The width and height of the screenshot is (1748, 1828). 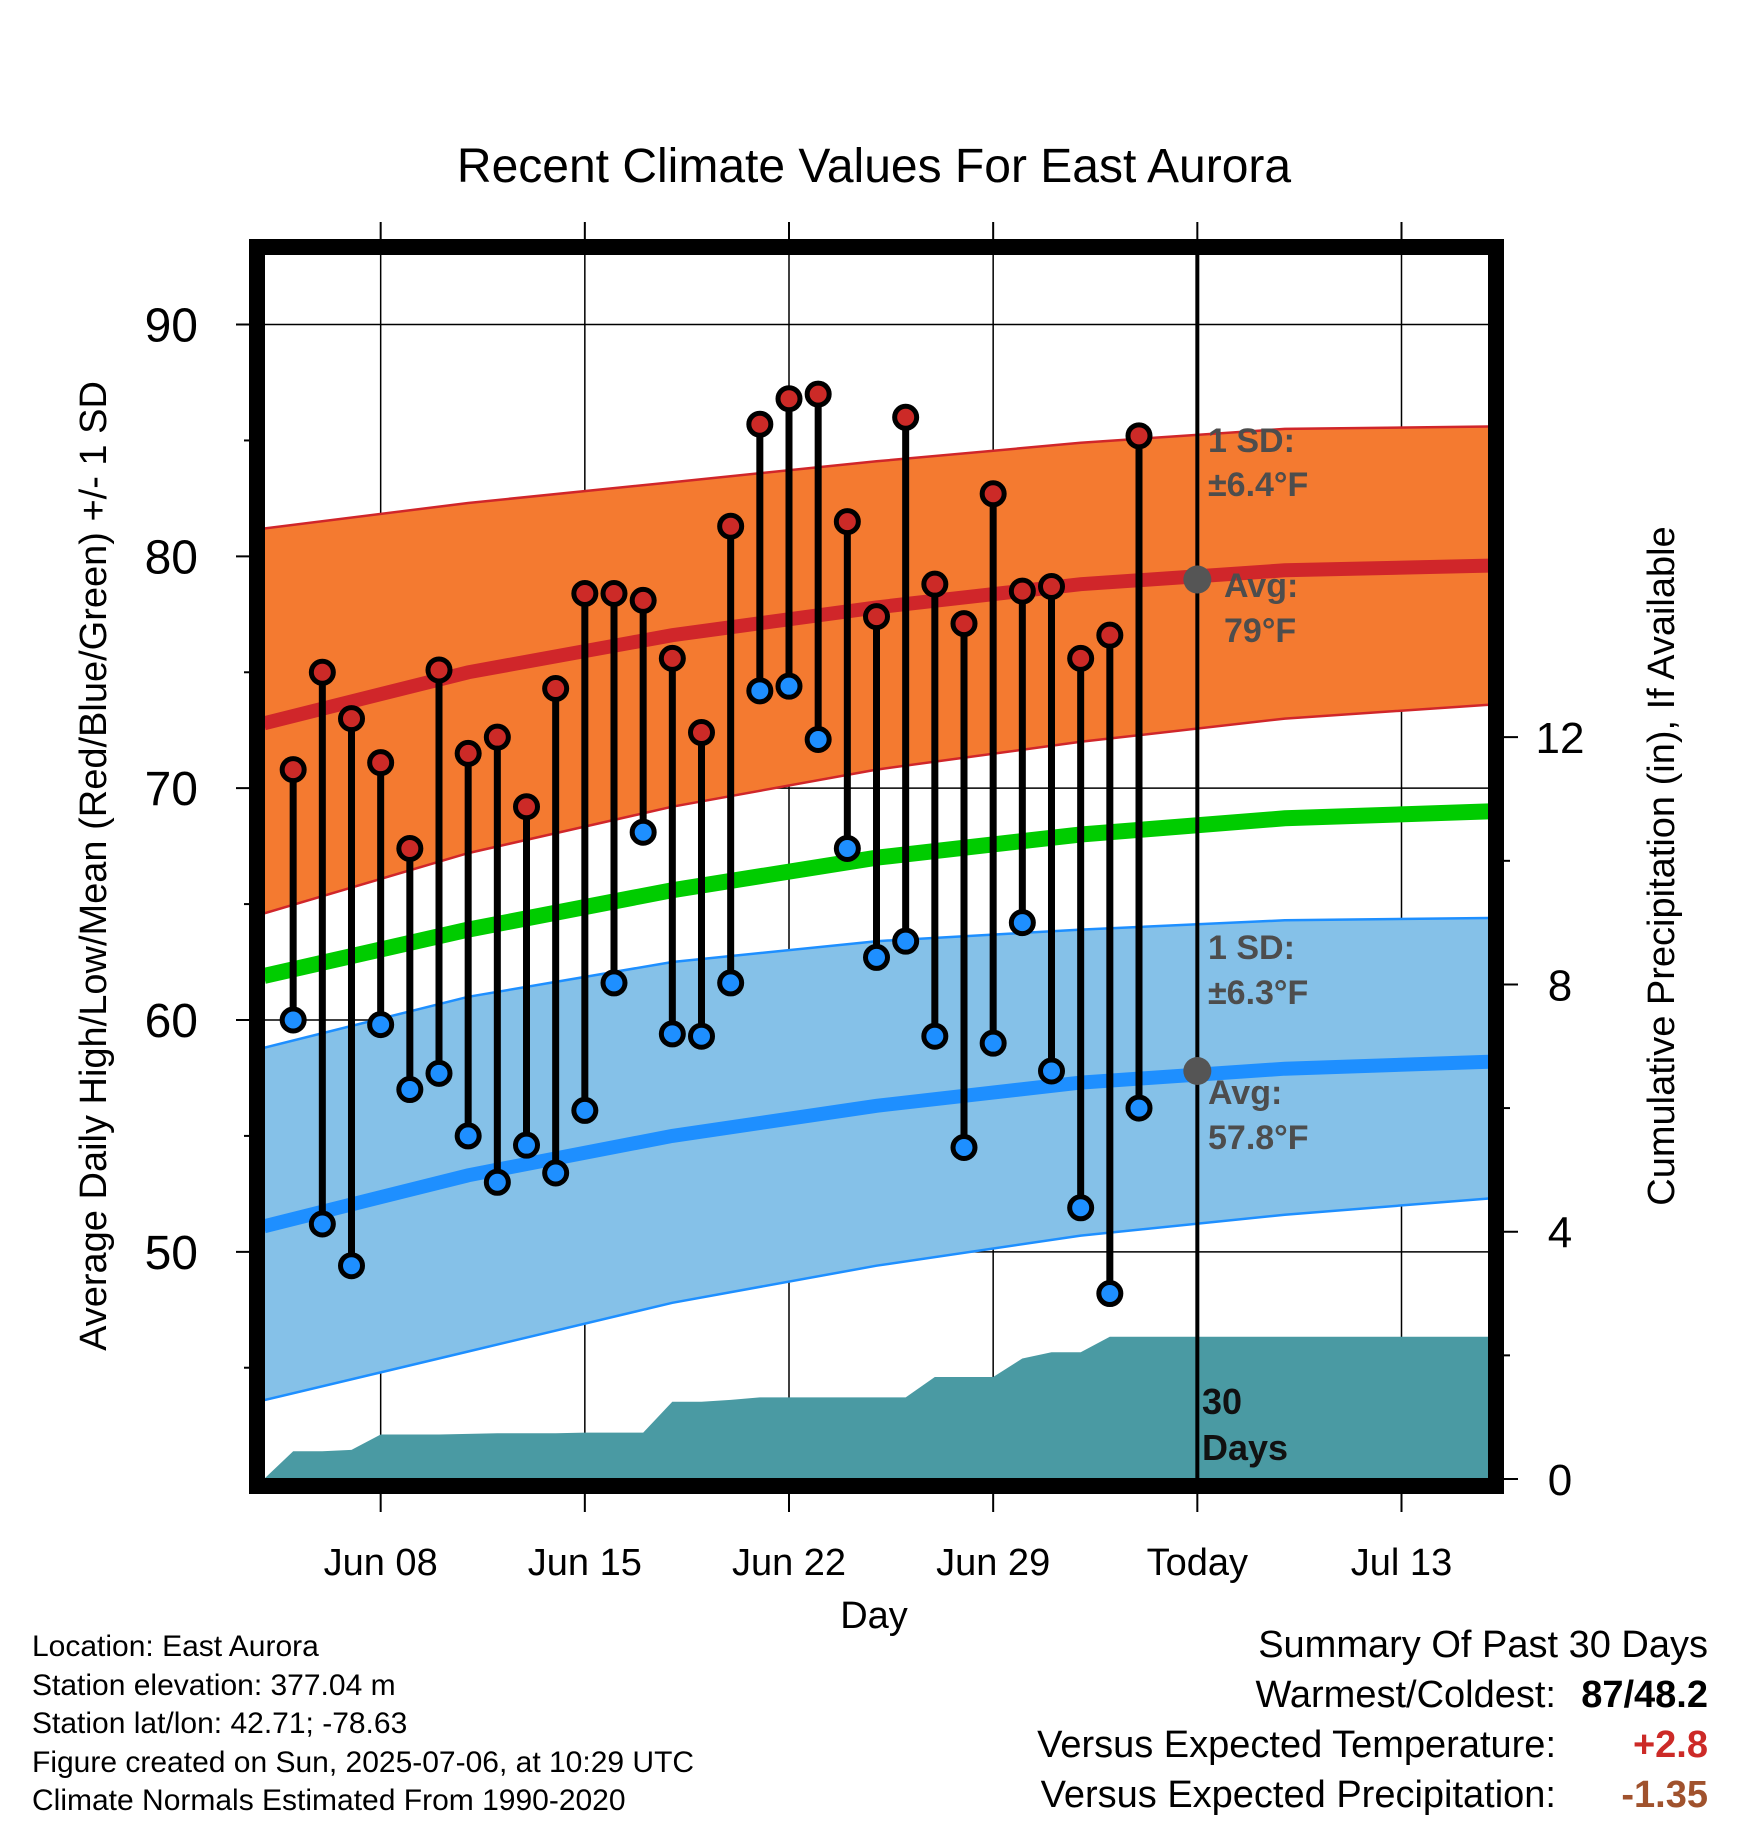 I want to click on high-avg-label: Avg:, so click(x=1261, y=586).